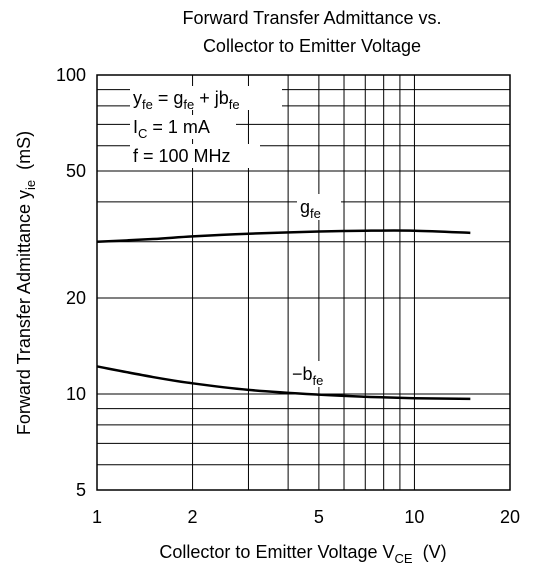  What do you see at coordinates (307, 292) in the screenshot?
I see `series-labels: gfe−bfe` at bounding box center [307, 292].